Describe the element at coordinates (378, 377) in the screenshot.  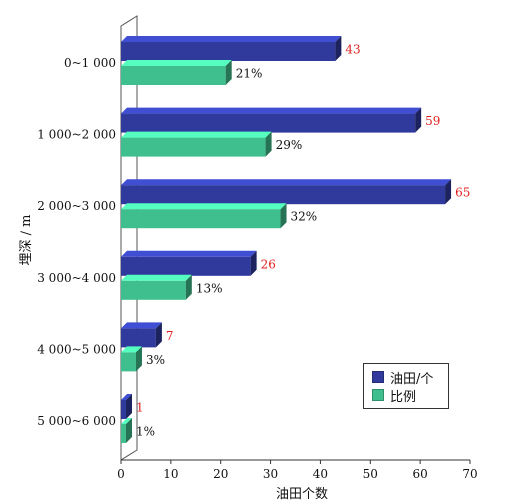
I see `legend-swatch-count` at that location.